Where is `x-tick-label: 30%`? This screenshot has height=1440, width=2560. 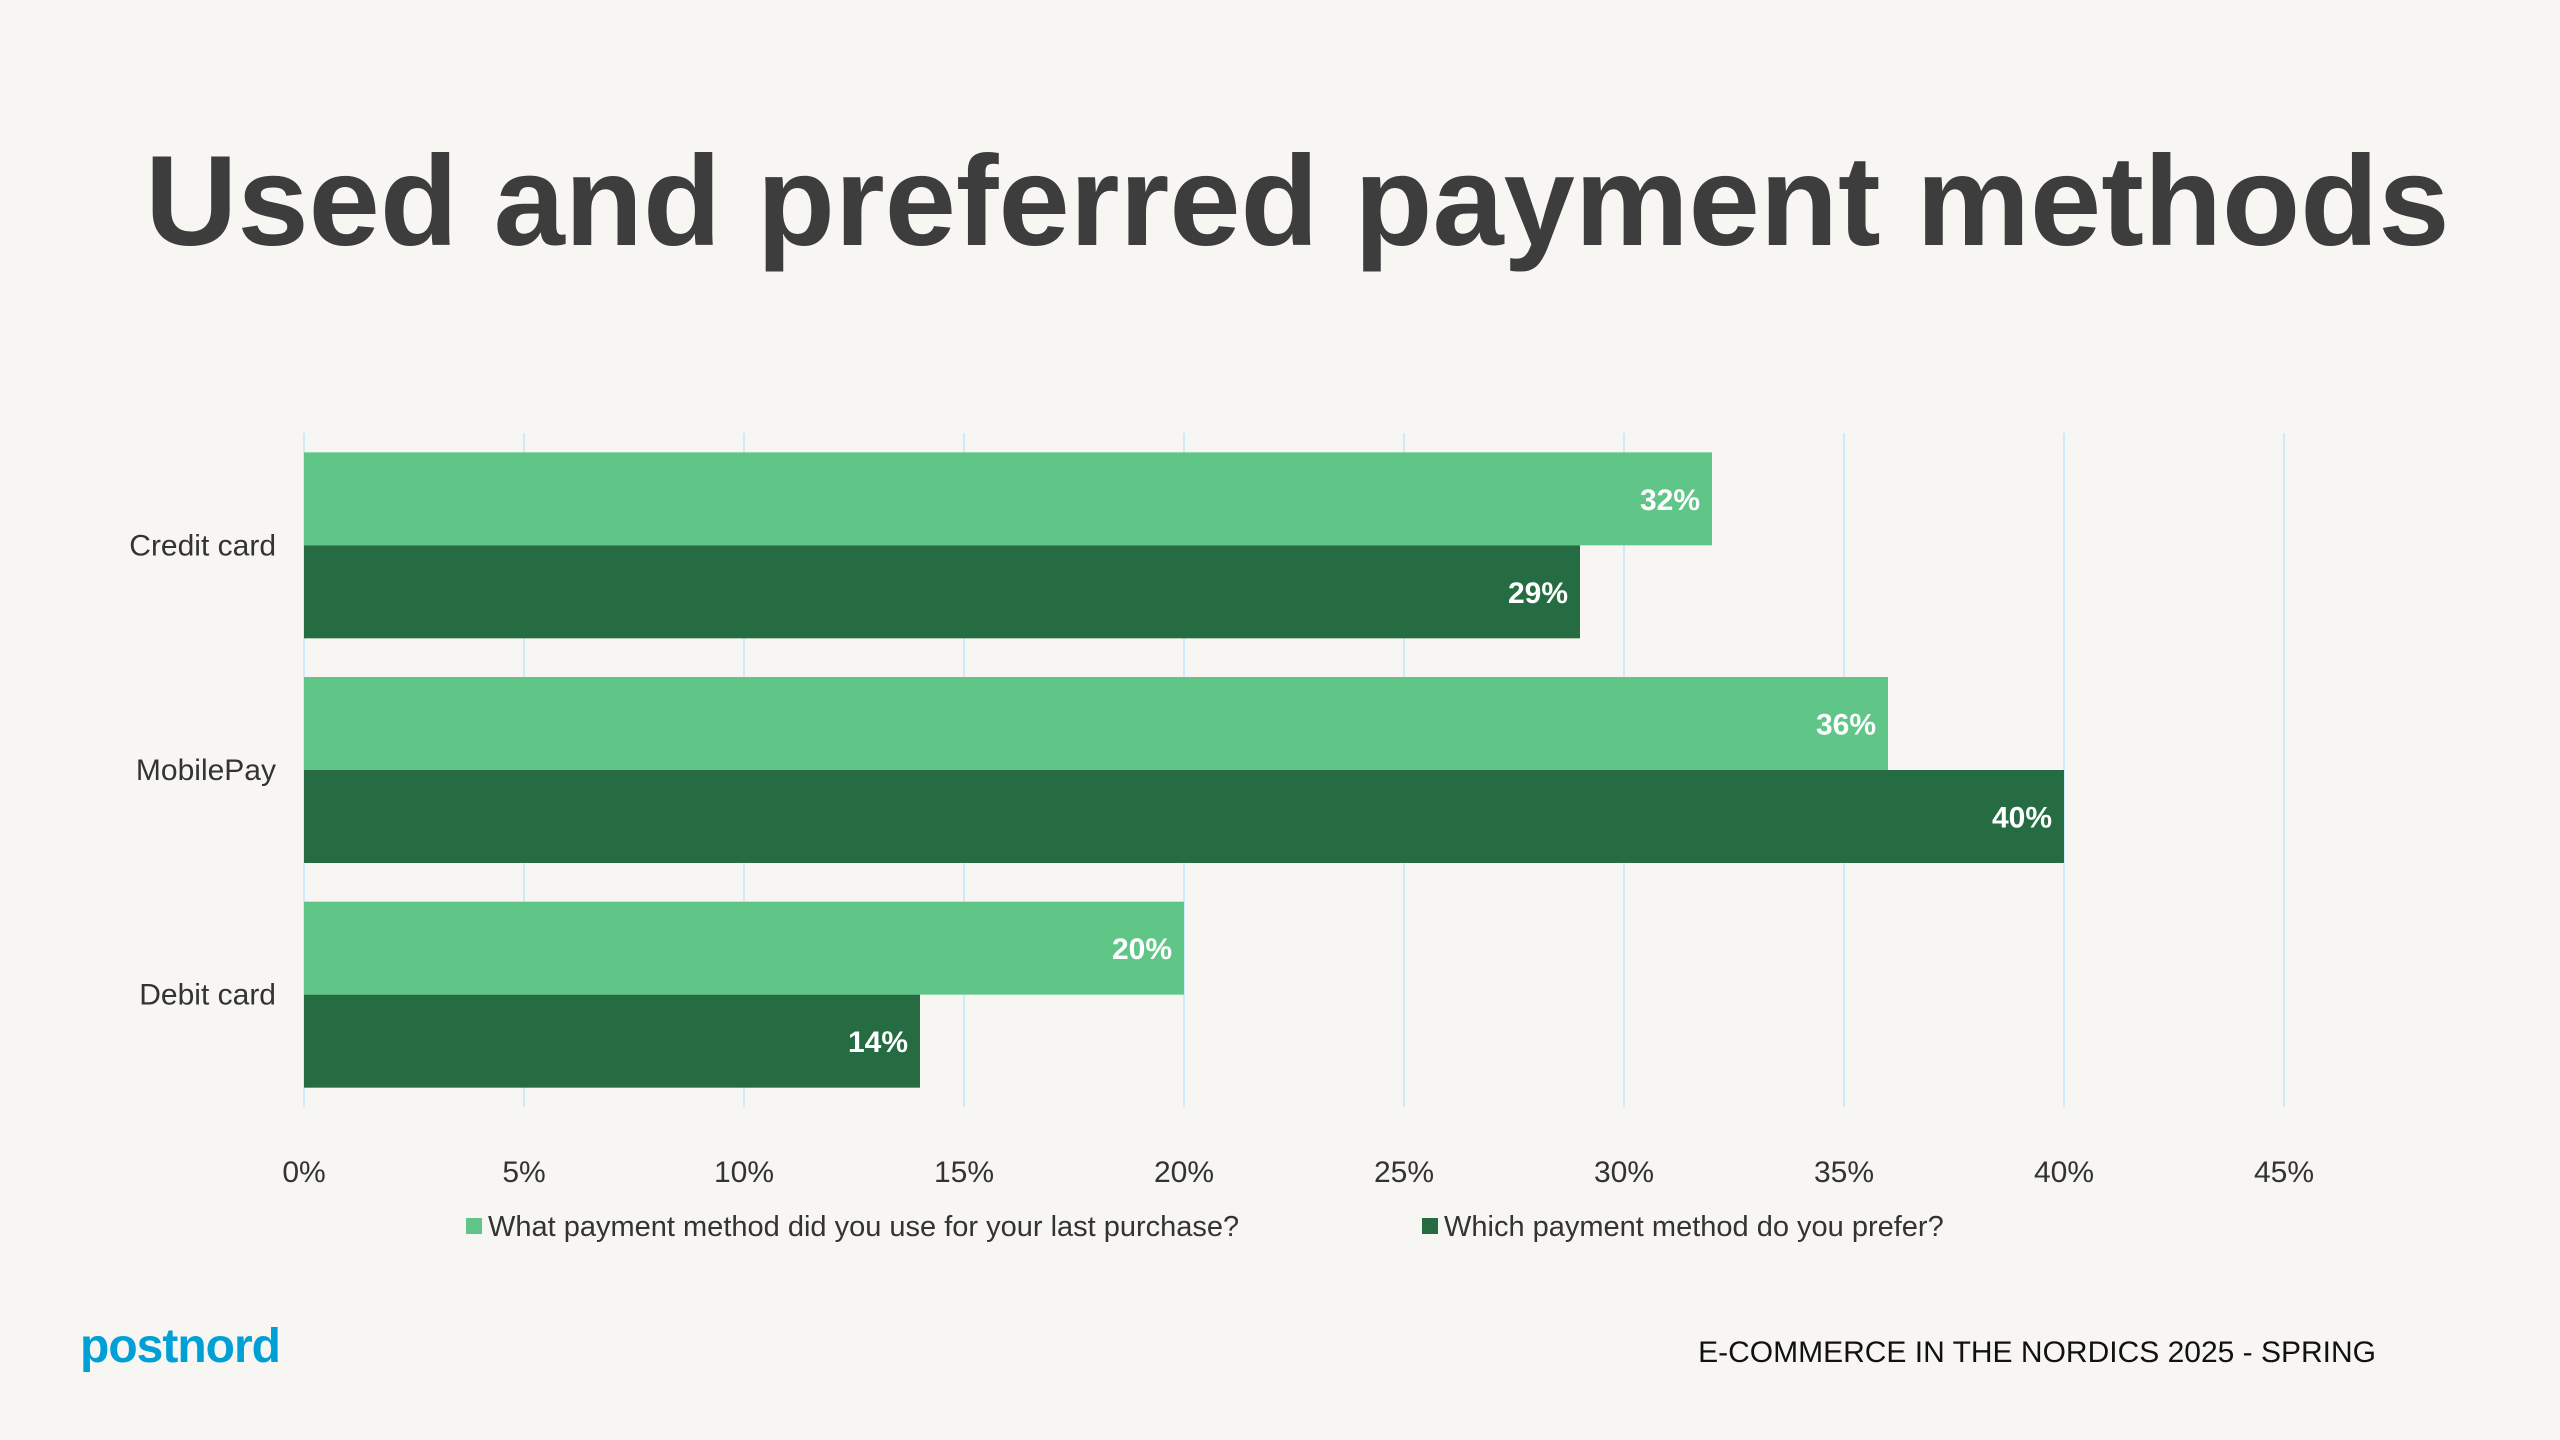 x-tick-label: 30% is located at coordinates (1624, 1172).